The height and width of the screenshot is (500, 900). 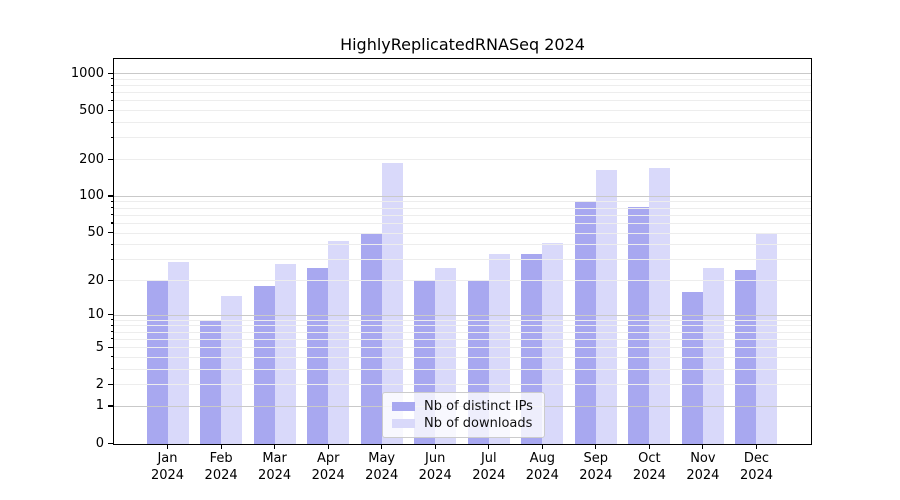 I want to click on x-ticklabel-apr: Apr 2024, so click(x=328, y=467).